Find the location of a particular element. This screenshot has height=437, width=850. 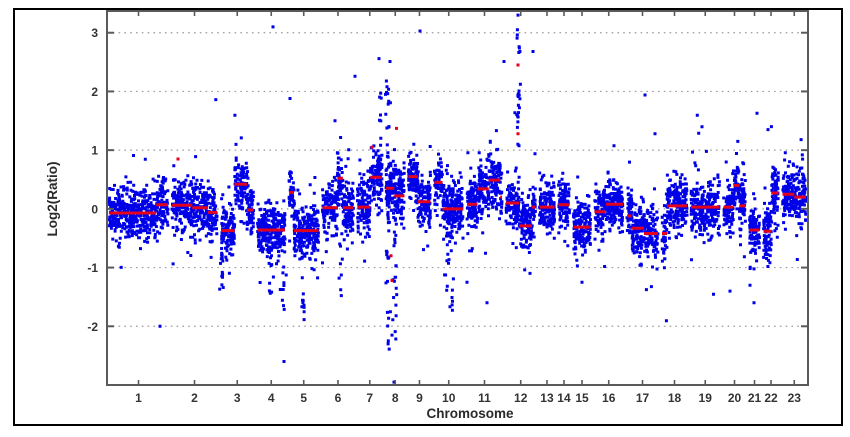

x-tick-label-chr18: 18 is located at coordinates (675, 398).